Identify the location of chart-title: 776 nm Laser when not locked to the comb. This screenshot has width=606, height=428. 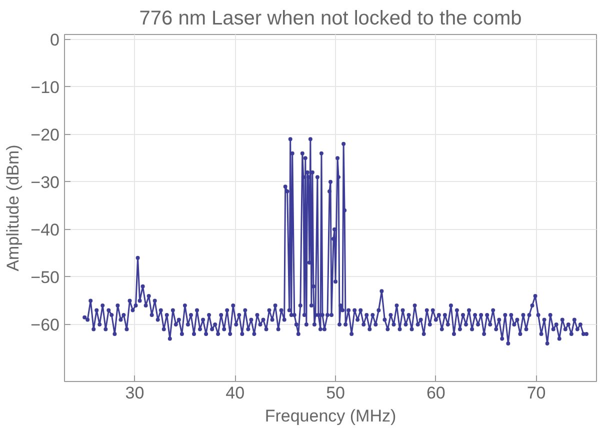
(330, 19).